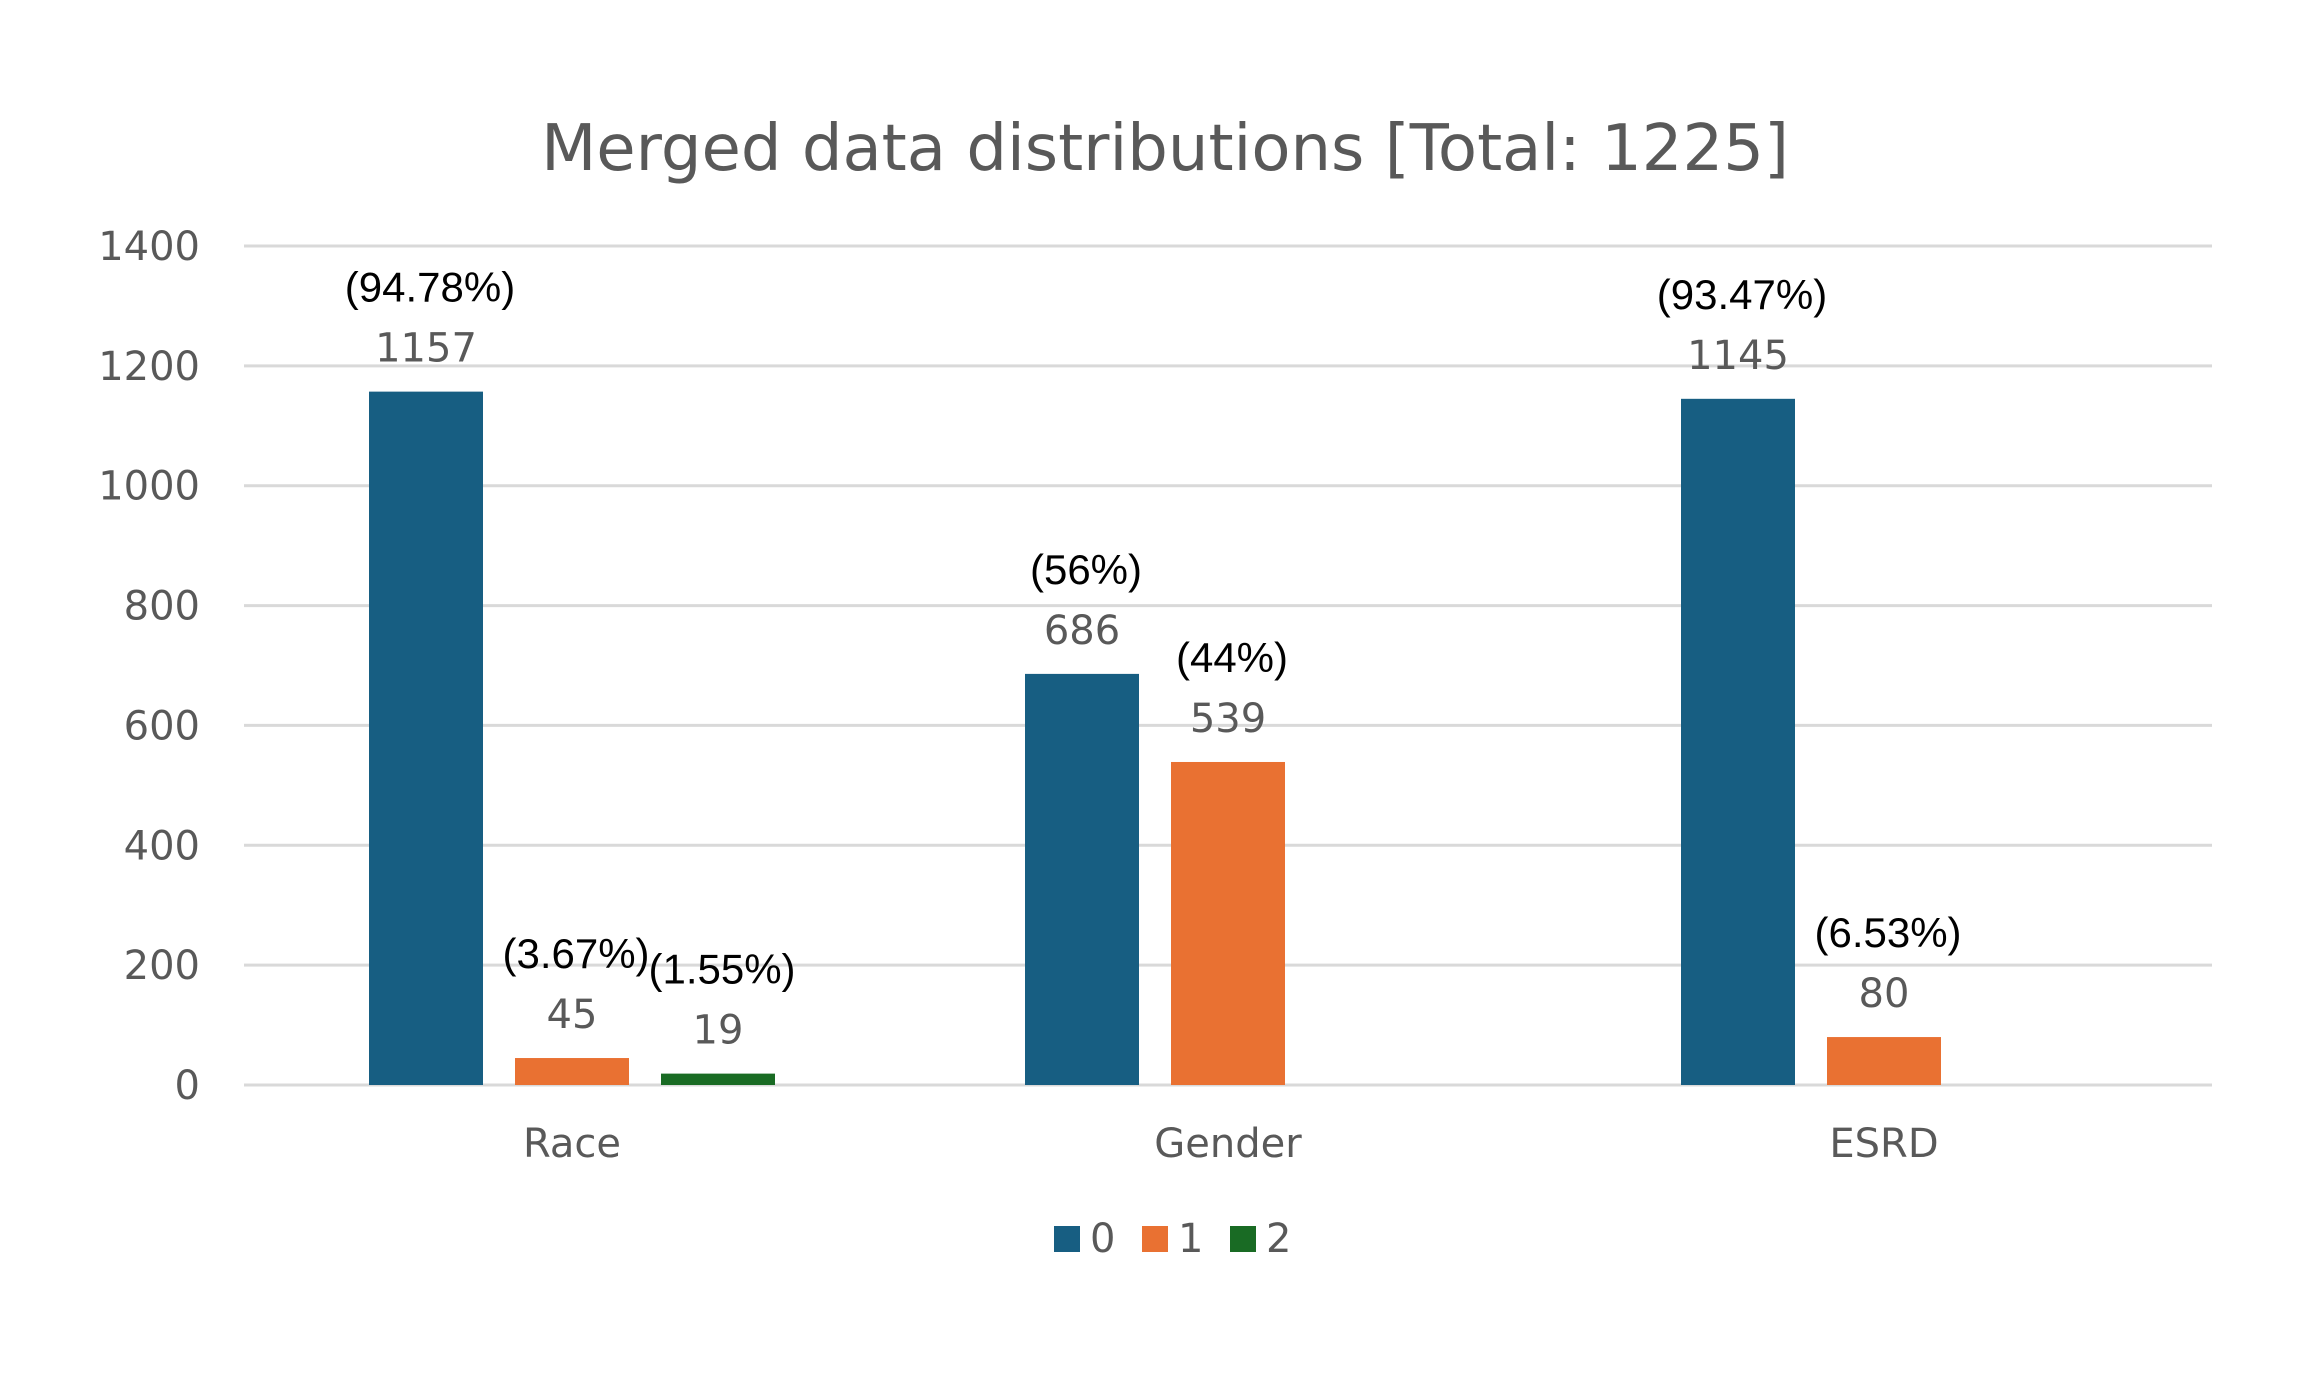  Describe the element at coordinates (721, 969) in the screenshot. I see `percent-label: (1.55%)` at that location.